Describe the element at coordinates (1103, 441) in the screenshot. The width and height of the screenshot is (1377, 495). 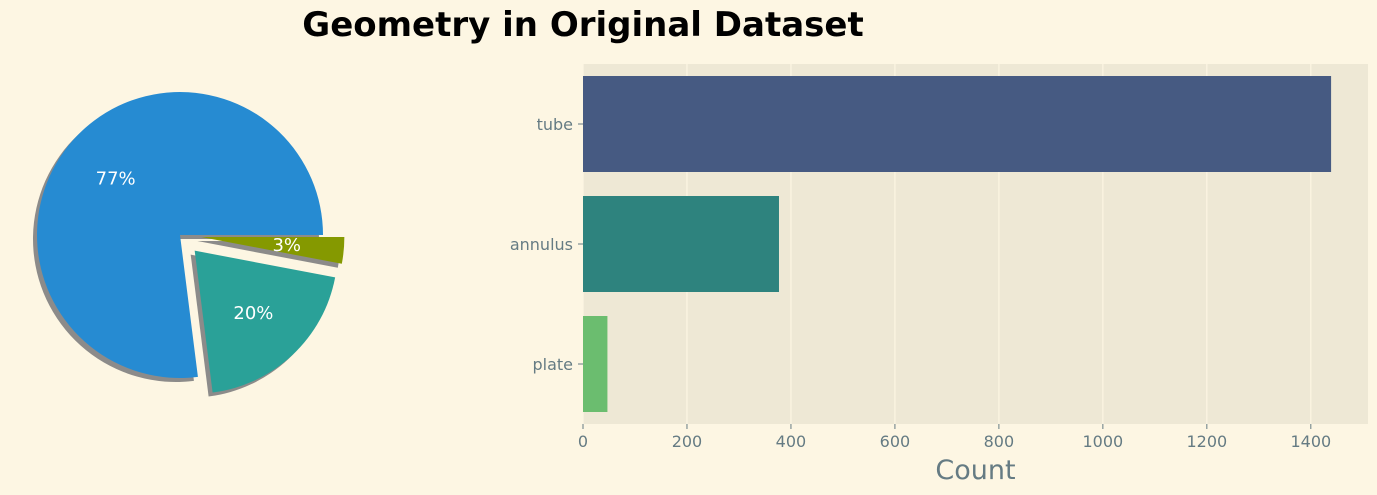
I see `x-tick-label: 1000` at that location.